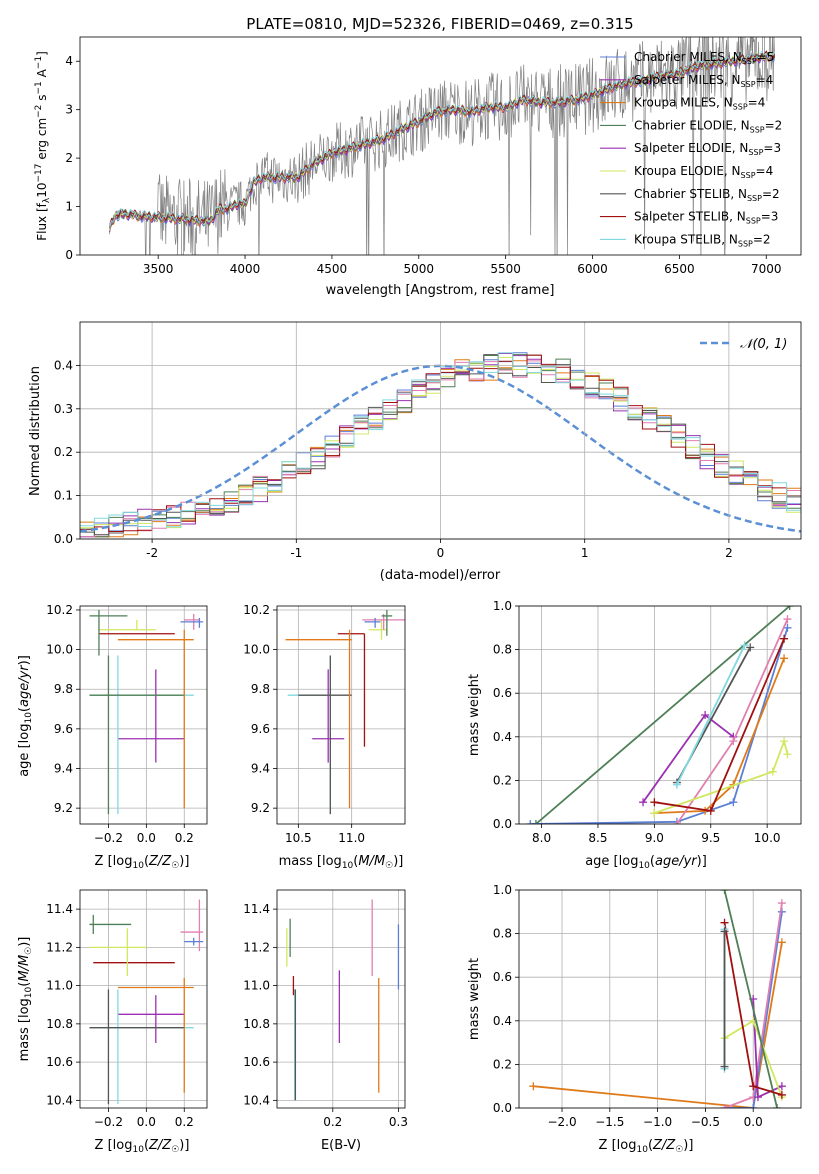  I want to click on x-tick-label: −2.0, so click(561, 1122).